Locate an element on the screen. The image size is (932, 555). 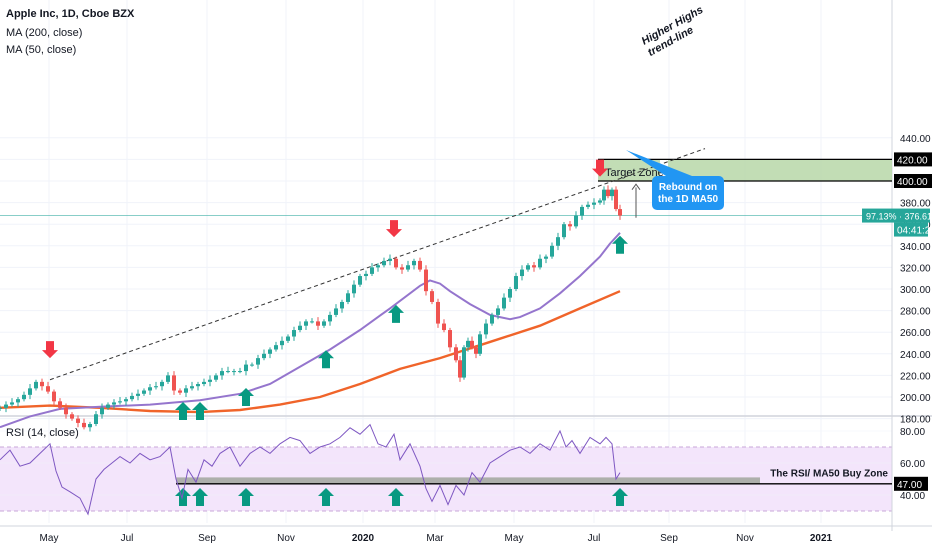
rsi-level-badge-bg is located at coordinates (911, 483).